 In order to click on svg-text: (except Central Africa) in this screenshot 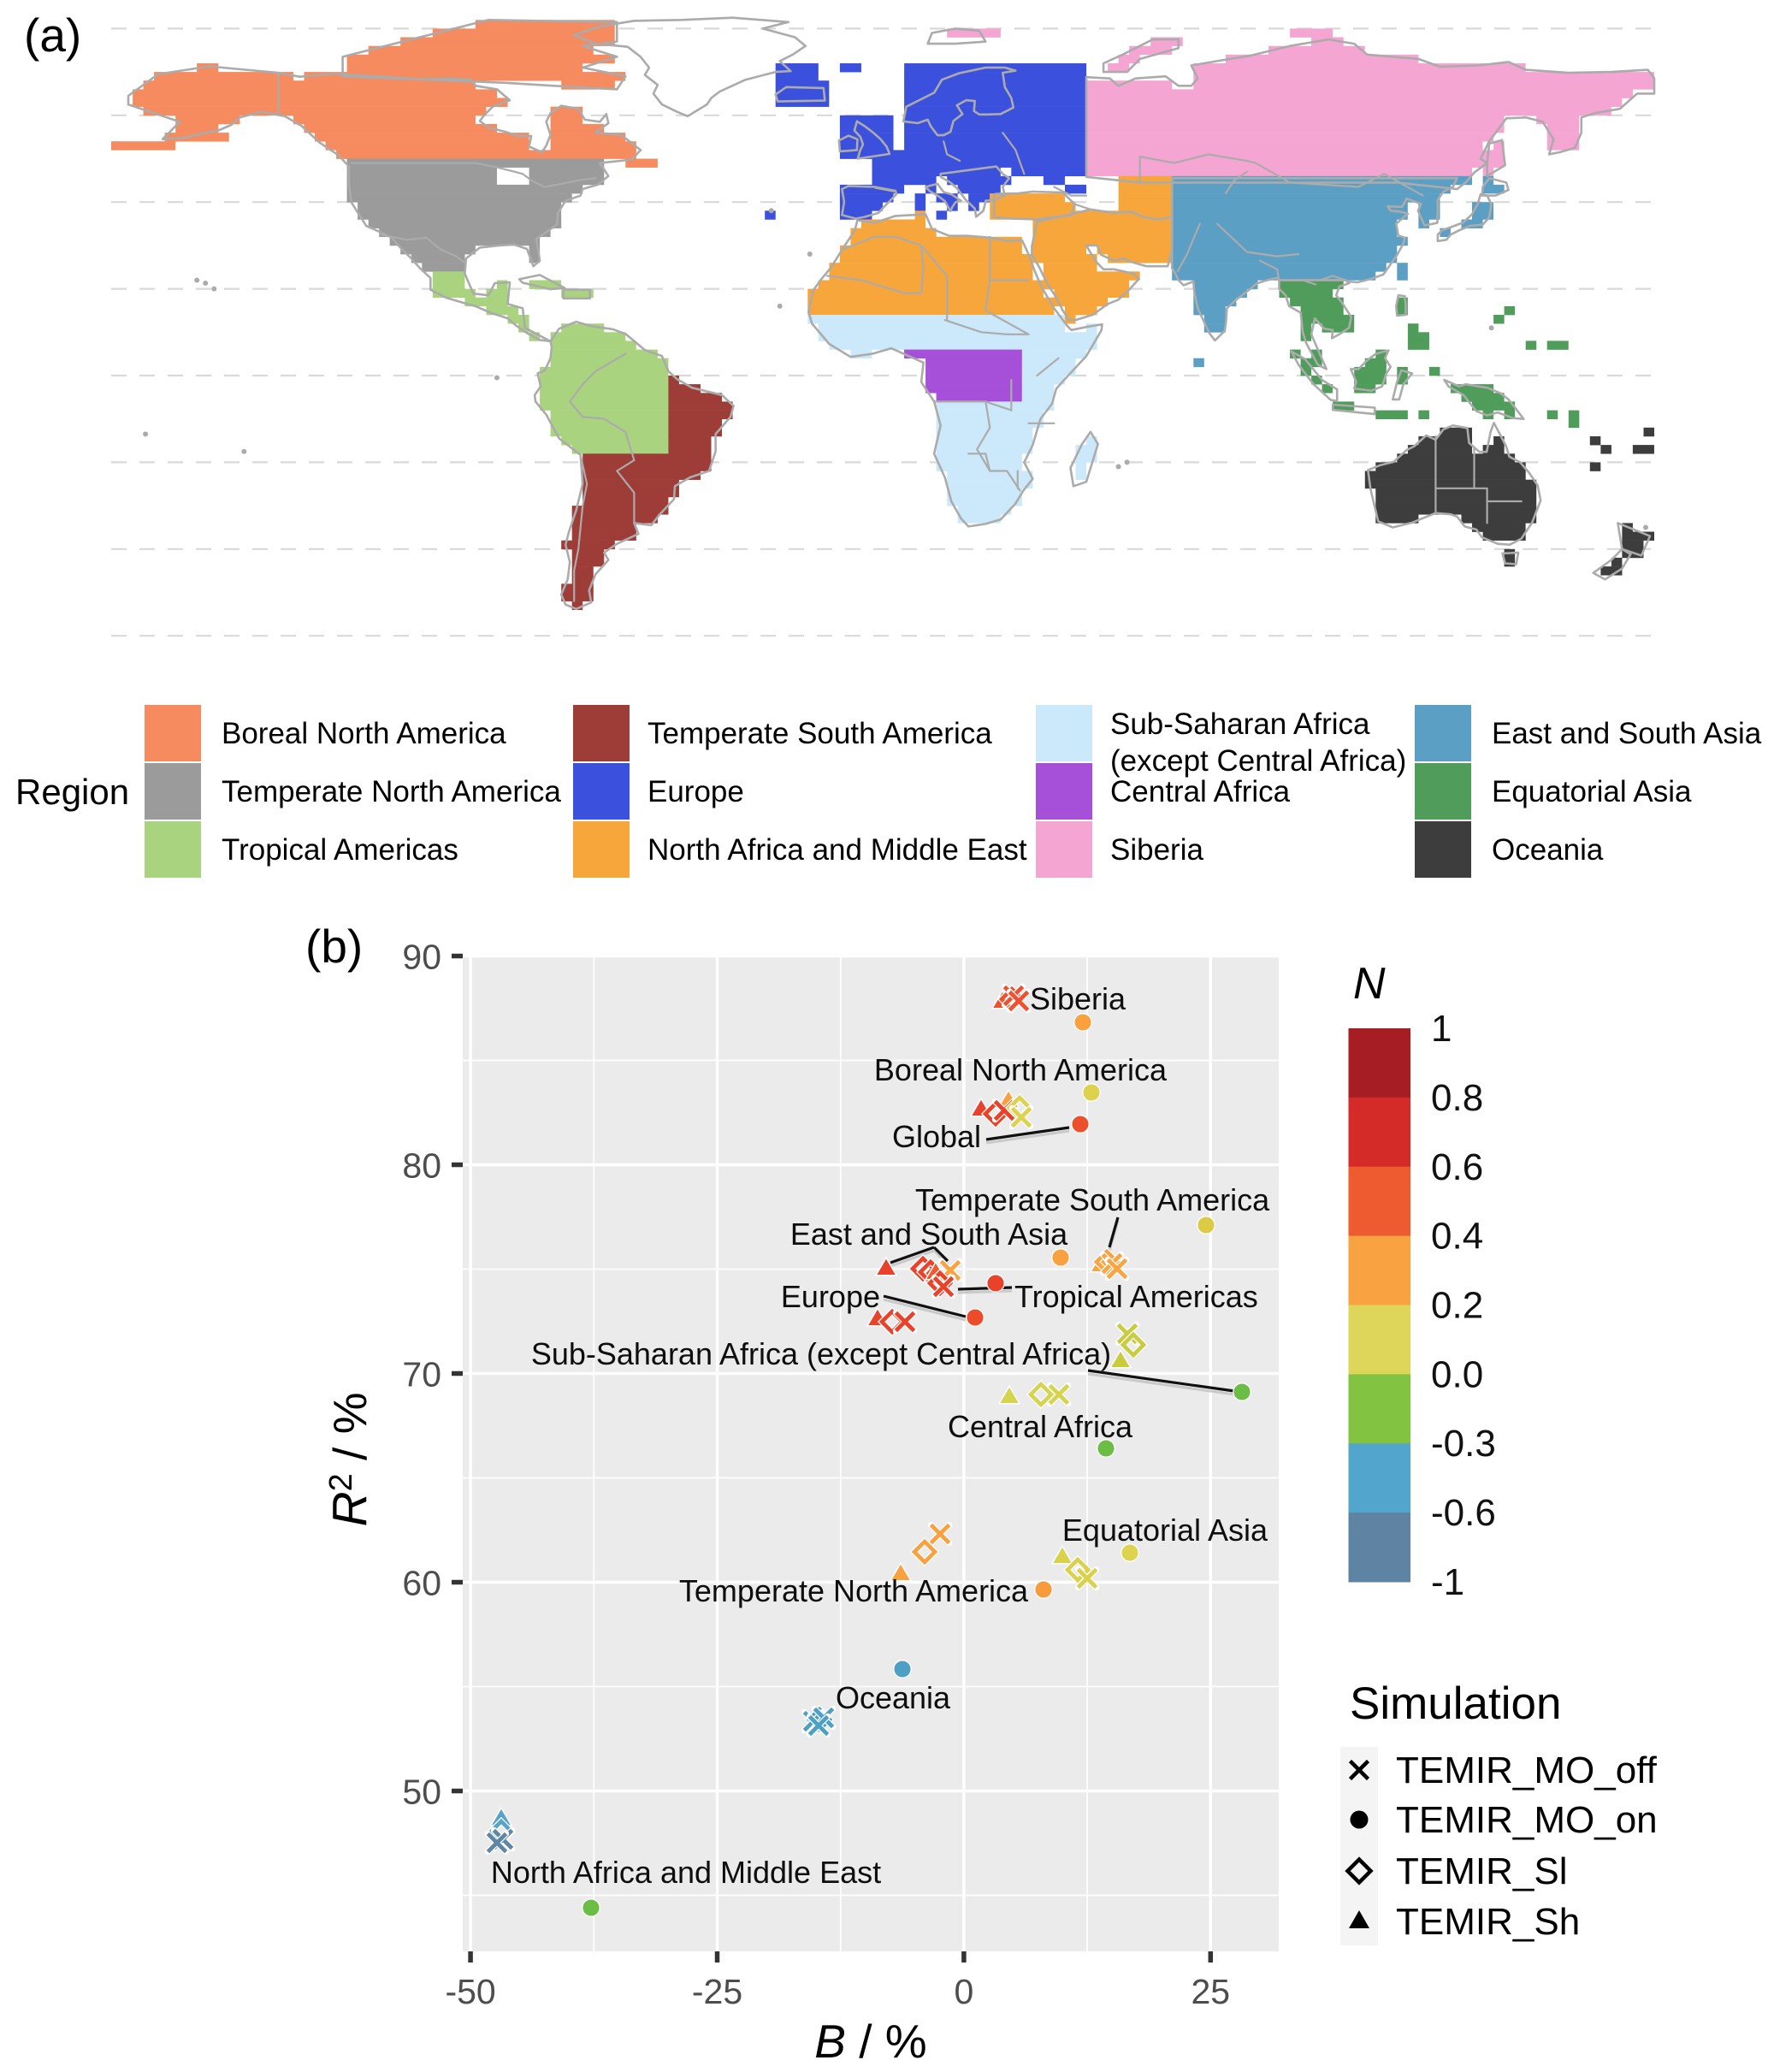, I will do `click(1258, 761)`.